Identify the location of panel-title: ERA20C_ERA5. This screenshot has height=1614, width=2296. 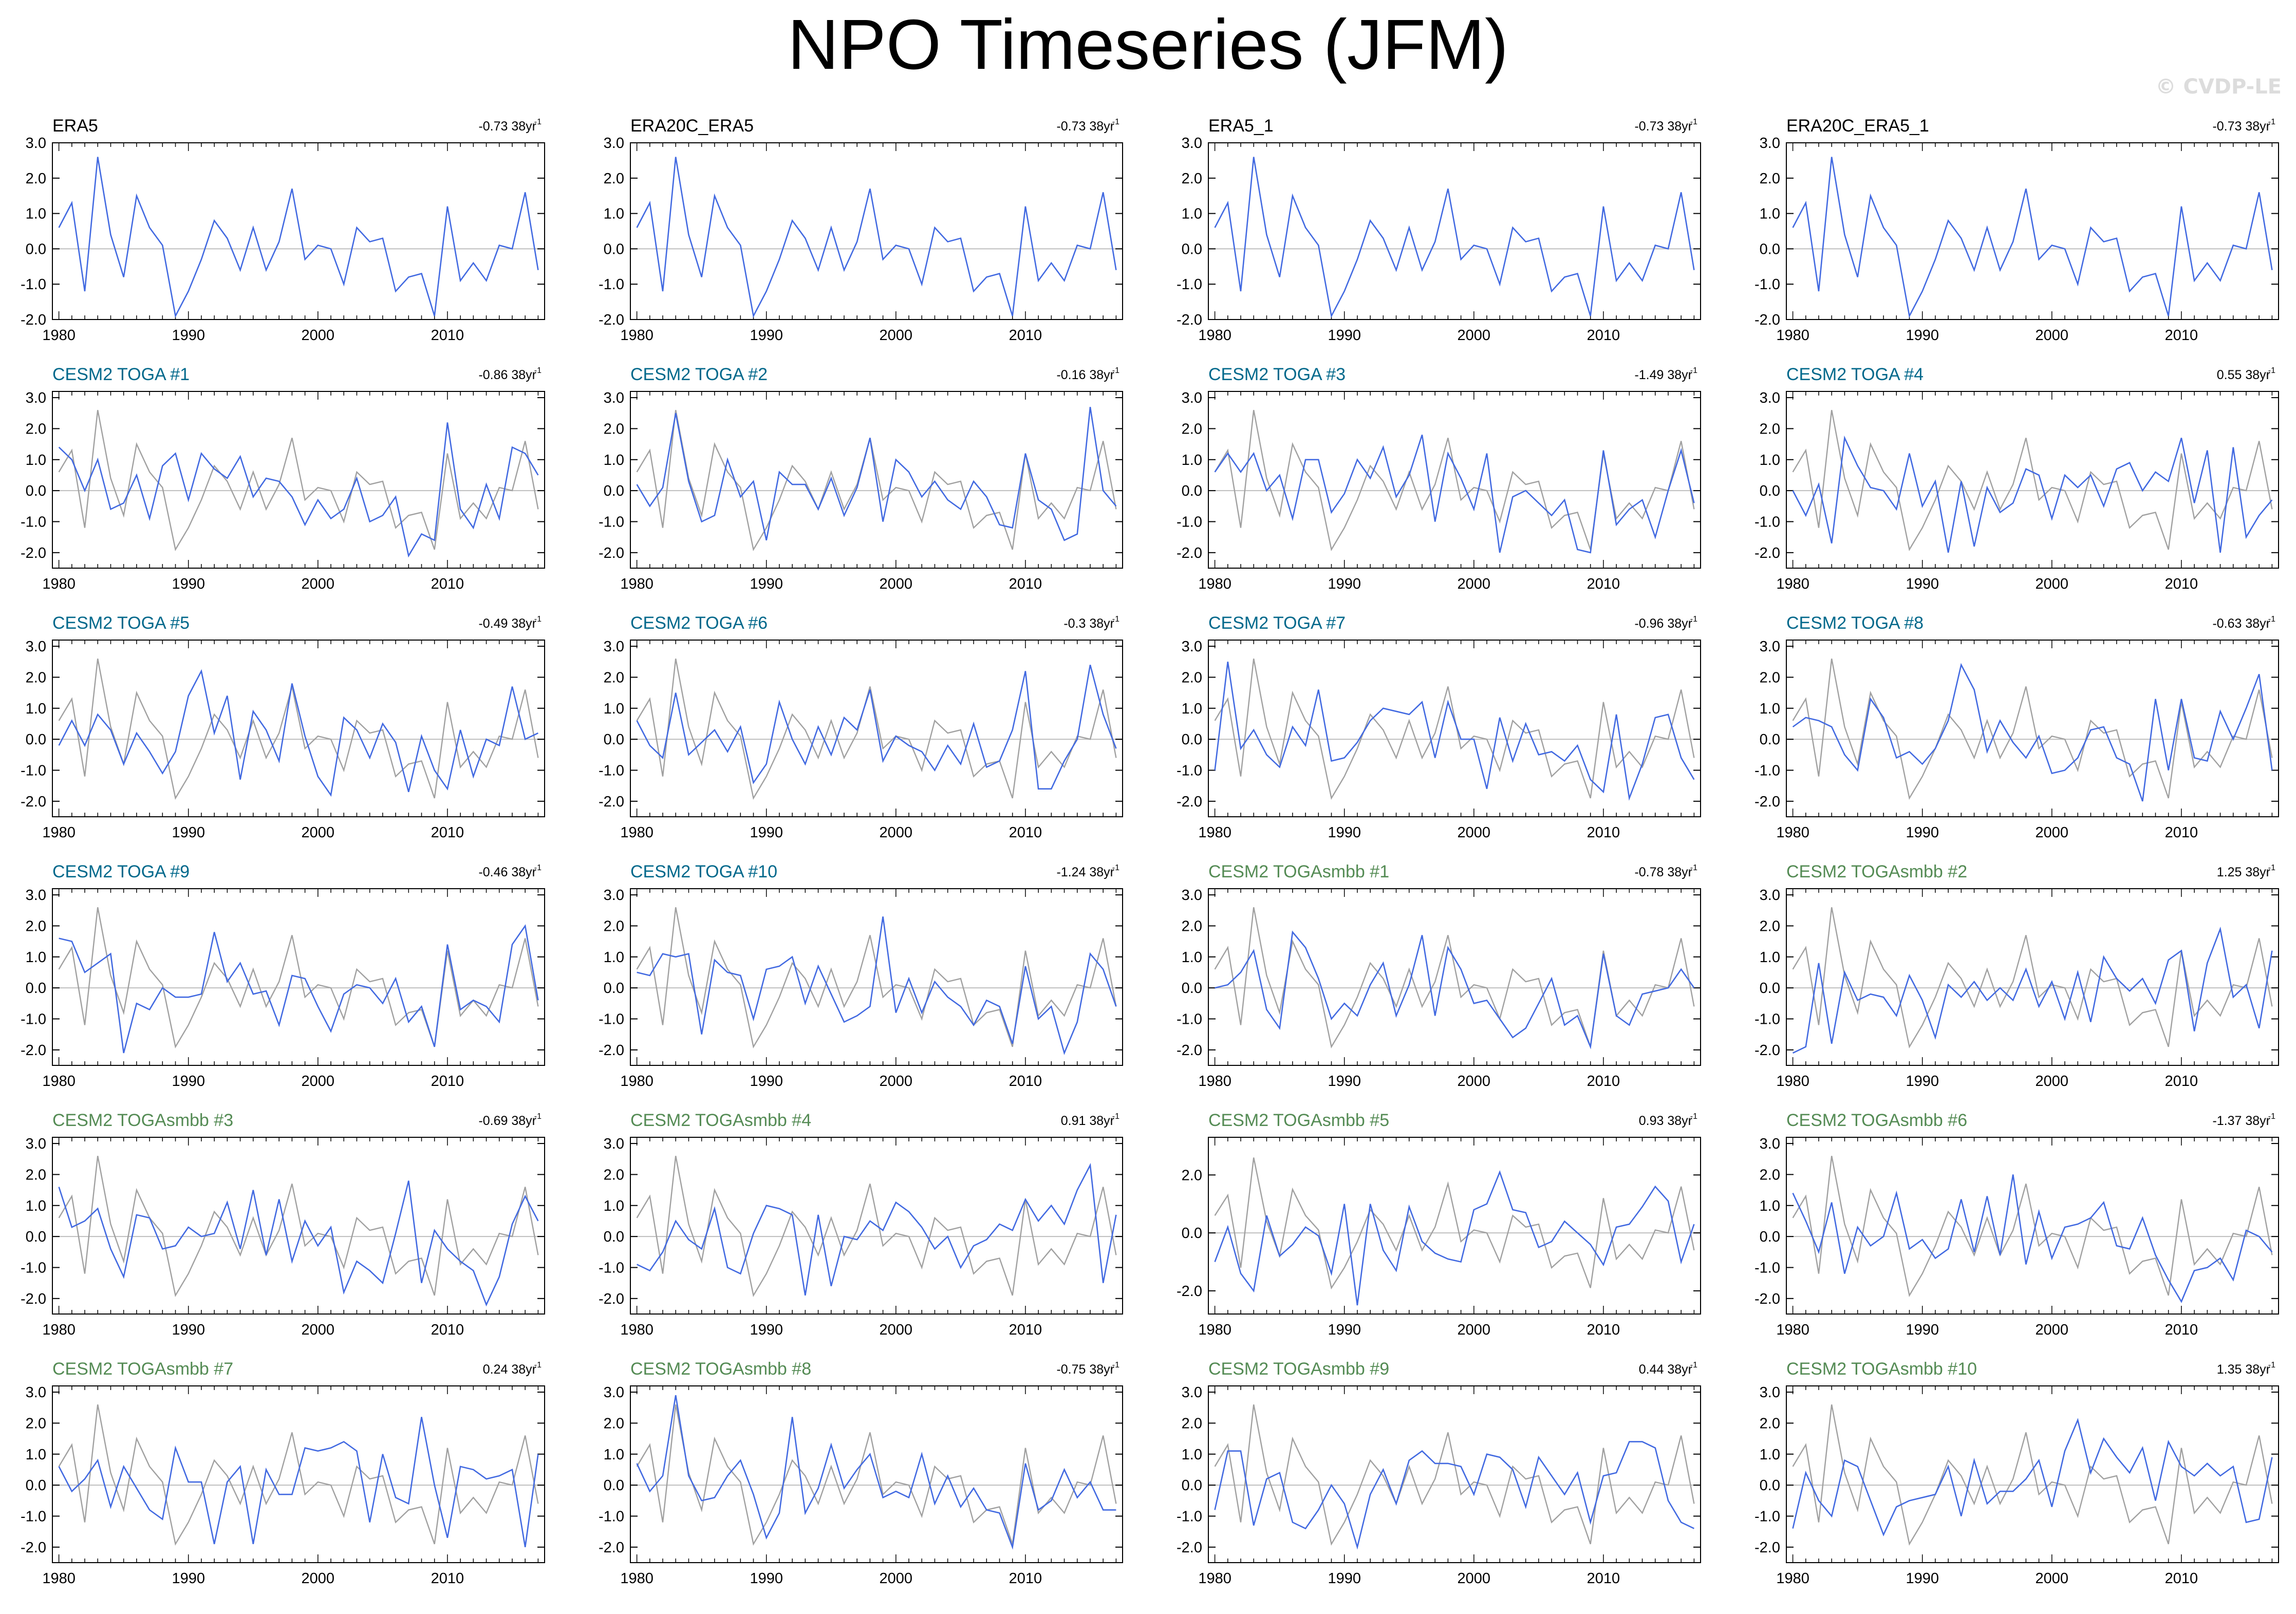
(692, 126).